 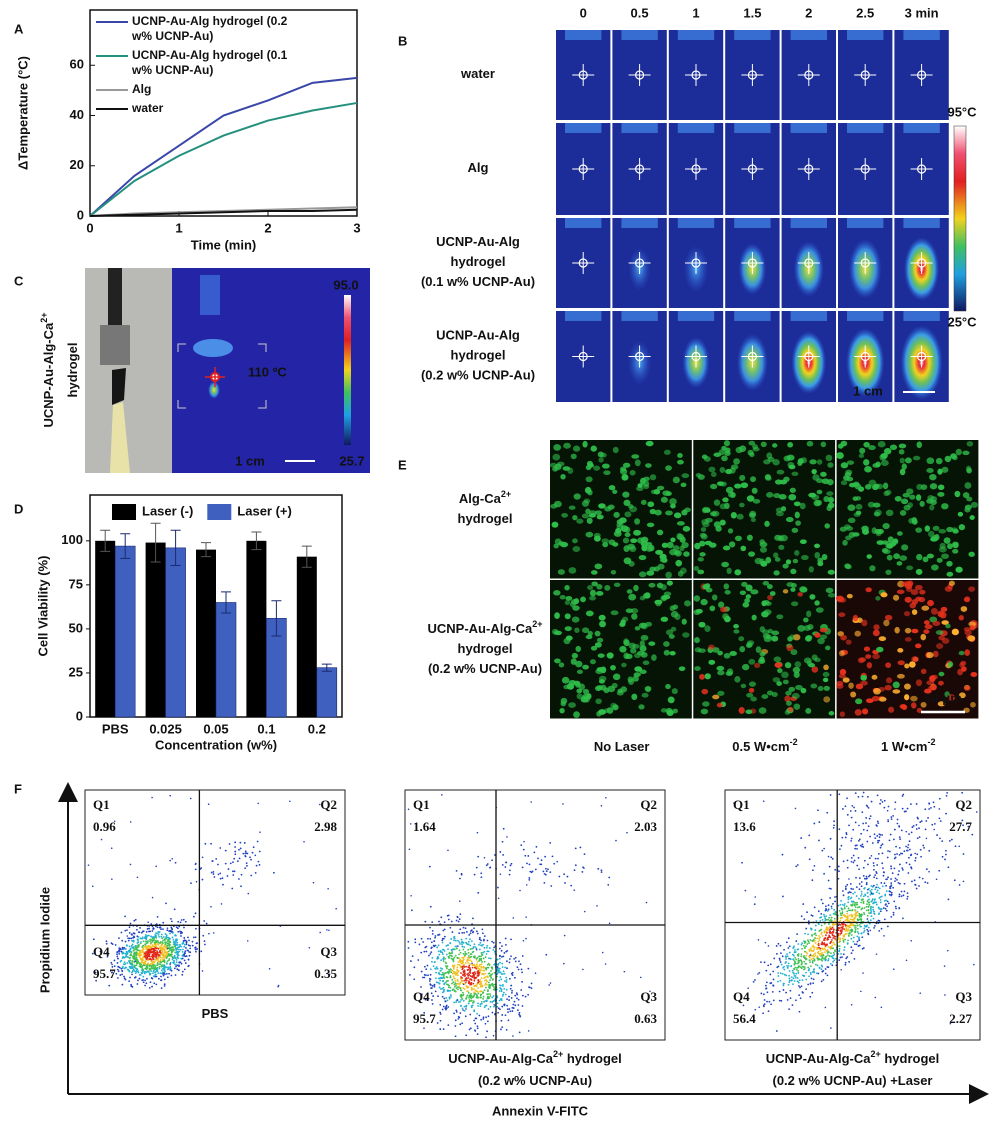 What do you see at coordinates (18, 788) in the screenshot?
I see `panel-label: F` at bounding box center [18, 788].